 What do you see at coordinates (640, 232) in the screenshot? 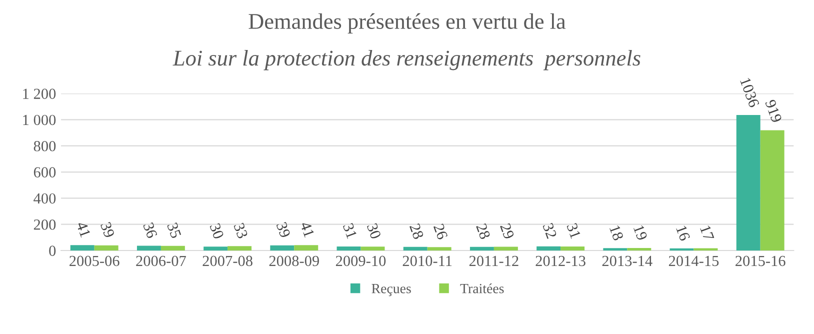
I see `data-label: 19` at bounding box center [640, 232].